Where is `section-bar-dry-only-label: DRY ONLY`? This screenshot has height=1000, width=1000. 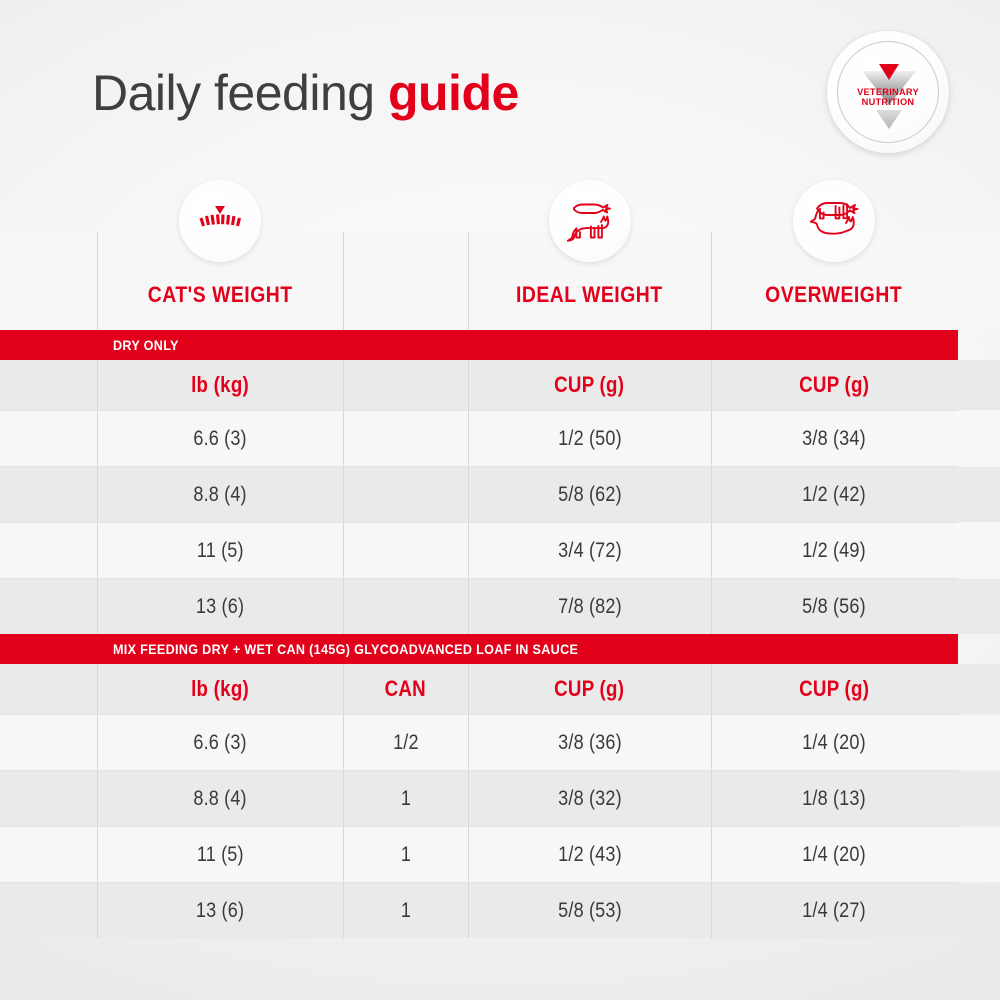
section-bar-dry-only-label: DRY ONLY is located at coordinates (146, 345).